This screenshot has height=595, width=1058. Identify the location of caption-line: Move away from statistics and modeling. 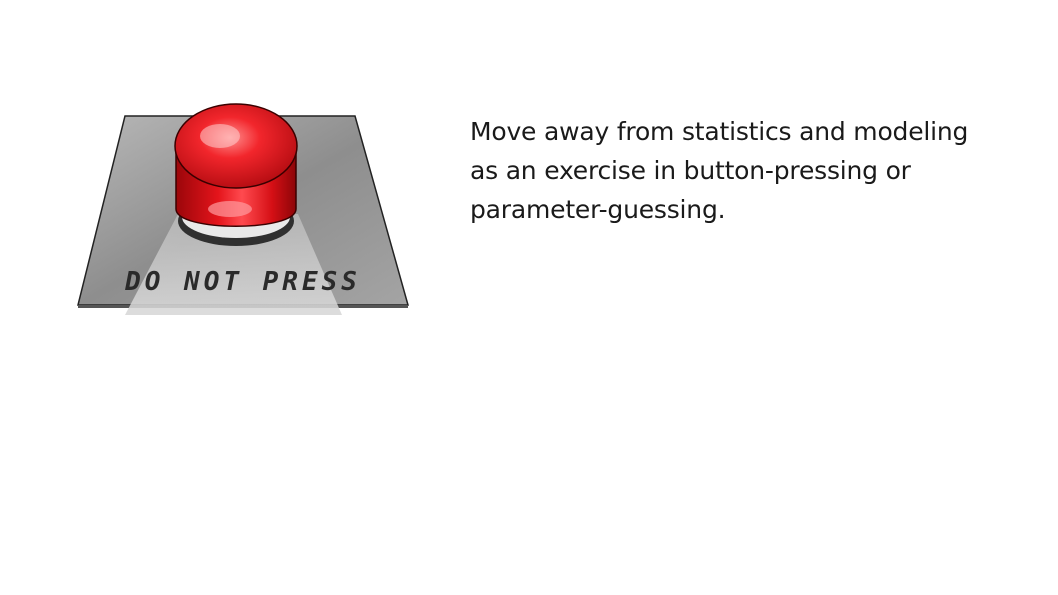
(719, 131).